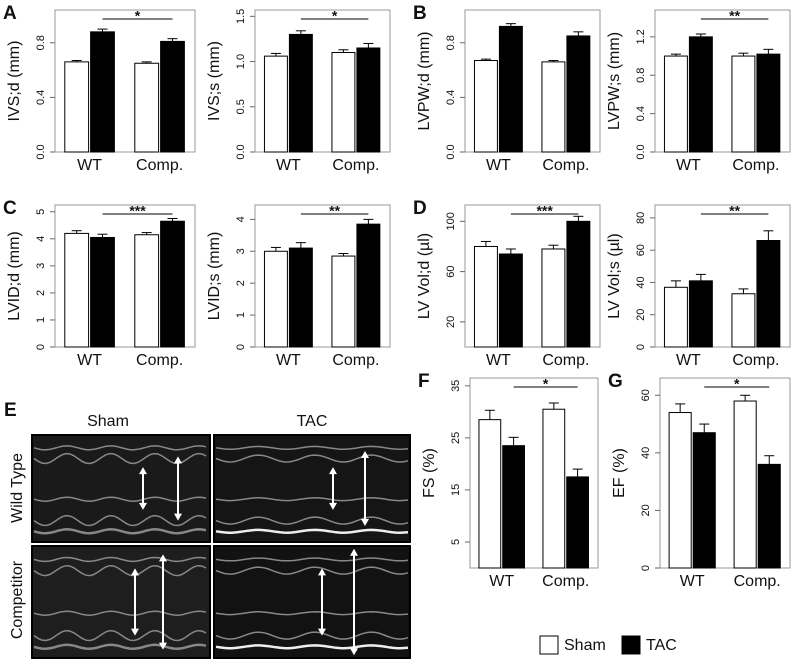  I want to click on y-tick-label: 80, so click(641, 218).